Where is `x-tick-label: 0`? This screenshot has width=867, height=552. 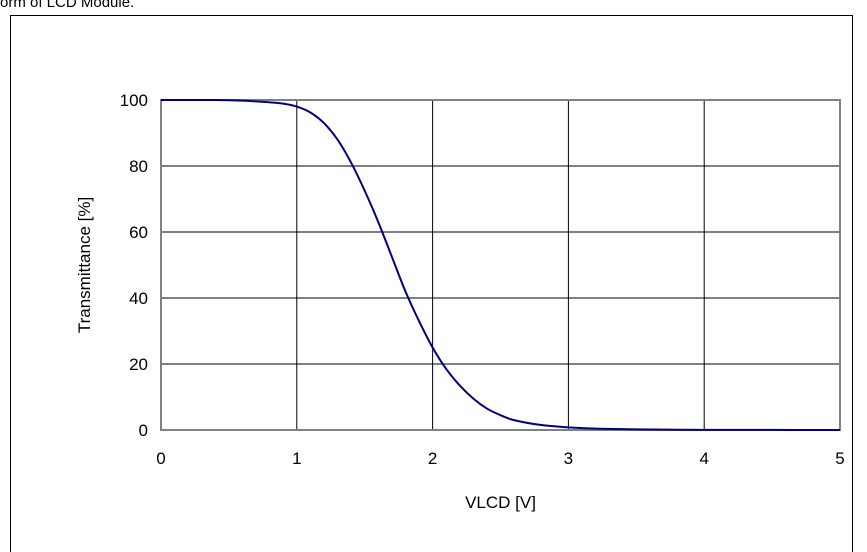 x-tick-label: 0 is located at coordinates (160, 458).